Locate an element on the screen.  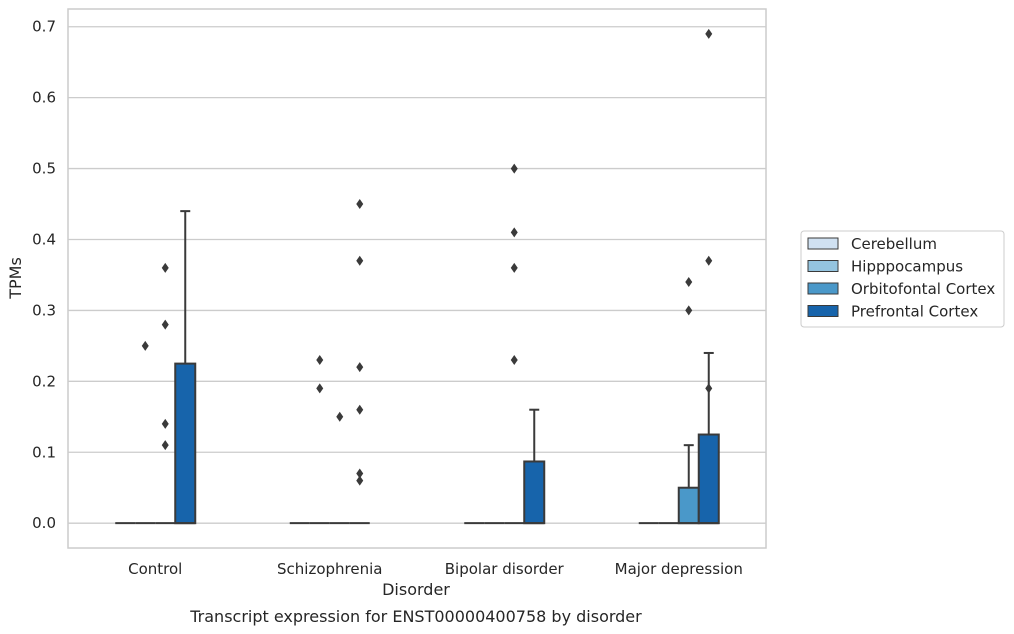
y-tick-label: 0.7 is located at coordinates (44, 27).